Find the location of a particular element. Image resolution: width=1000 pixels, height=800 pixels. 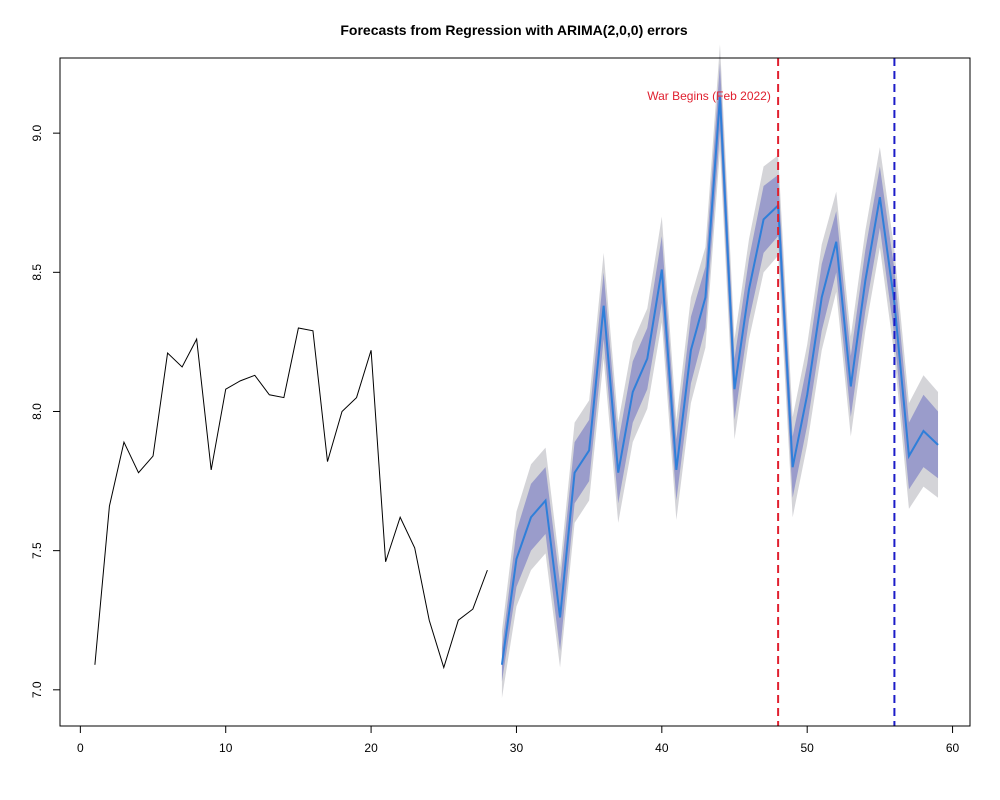

x-tick-label-60: 60 is located at coordinates (953, 748).